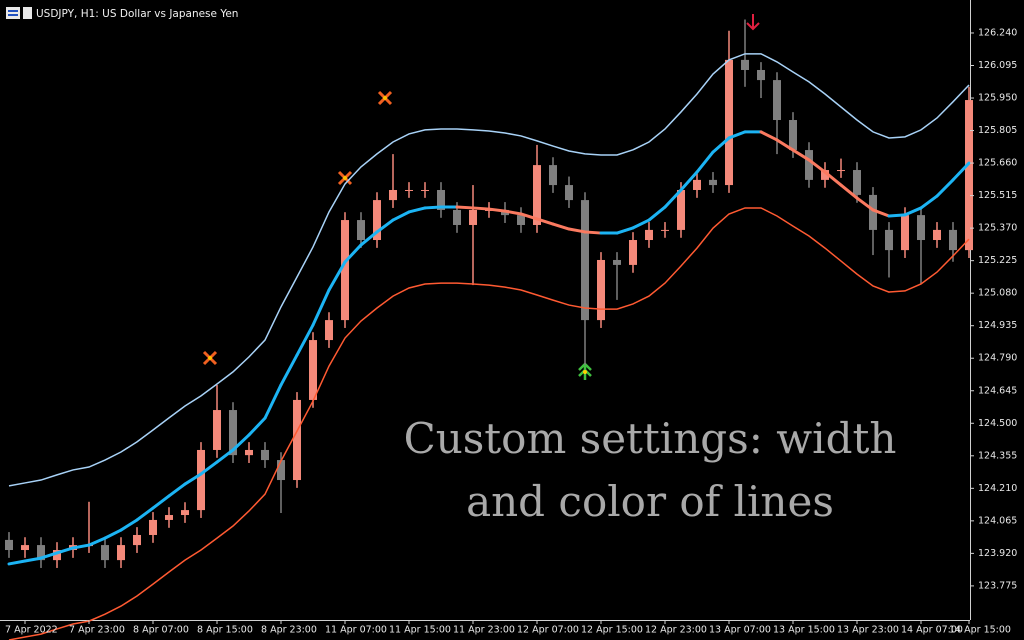 This screenshot has width=1024, height=640. What do you see at coordinates (31, 630) in the screenshot?
I see `x-tick-label: 7 Apr 2022` at bounding box center [31, 630].